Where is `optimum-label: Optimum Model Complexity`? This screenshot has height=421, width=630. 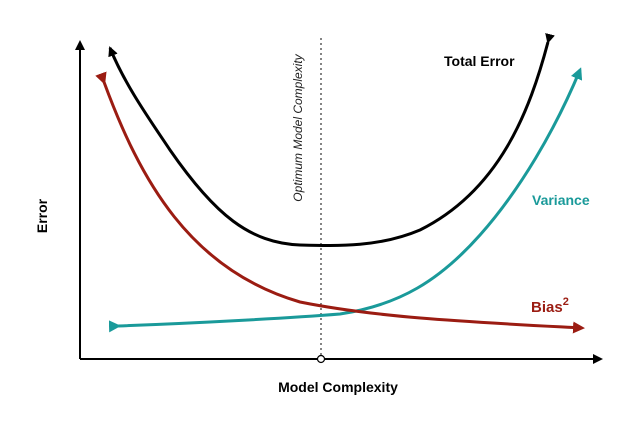
optimum-label: Optimum Model Complexity is located at coordinates (298, 127).